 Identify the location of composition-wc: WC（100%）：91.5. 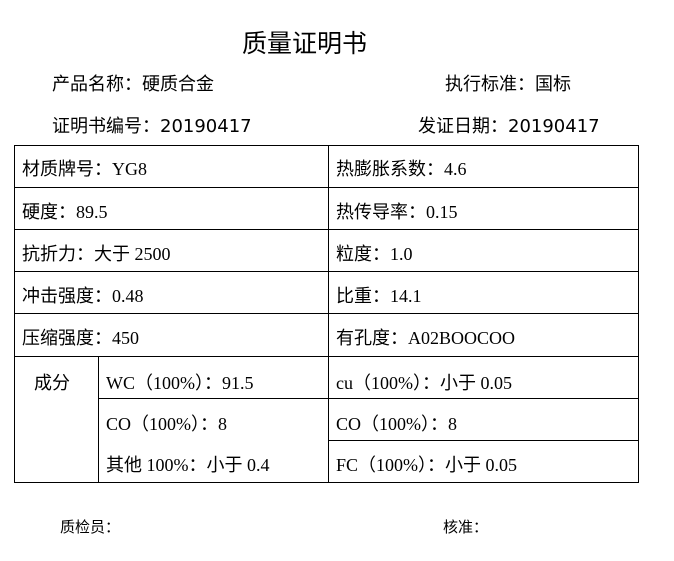
(180, 383).